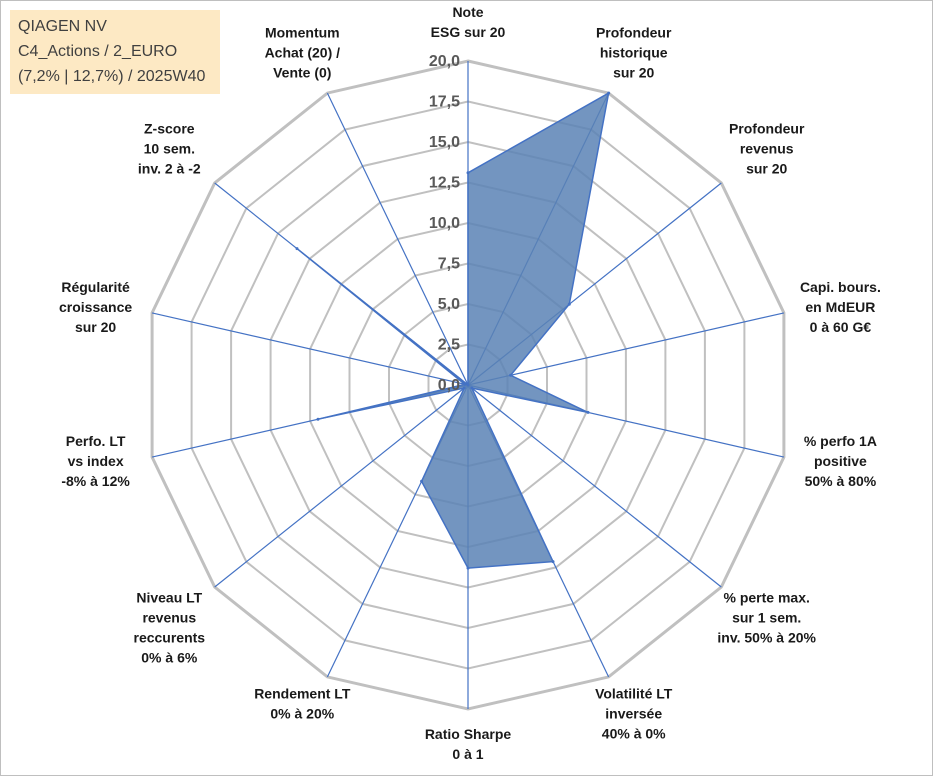 This screenshot has height=776, width=933. Describe the element at coordinates (302, 704) in the screenshot. I see `axis-label: Rendement LT 0% à 20%` at that location.